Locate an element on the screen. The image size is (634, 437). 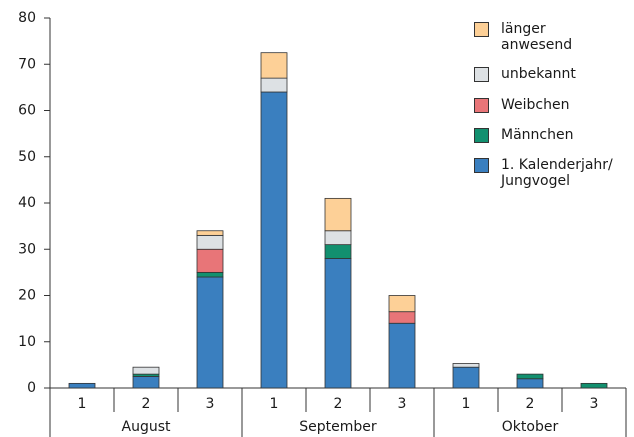
legend-item: Weibchen is located at coordinates (521, 105).